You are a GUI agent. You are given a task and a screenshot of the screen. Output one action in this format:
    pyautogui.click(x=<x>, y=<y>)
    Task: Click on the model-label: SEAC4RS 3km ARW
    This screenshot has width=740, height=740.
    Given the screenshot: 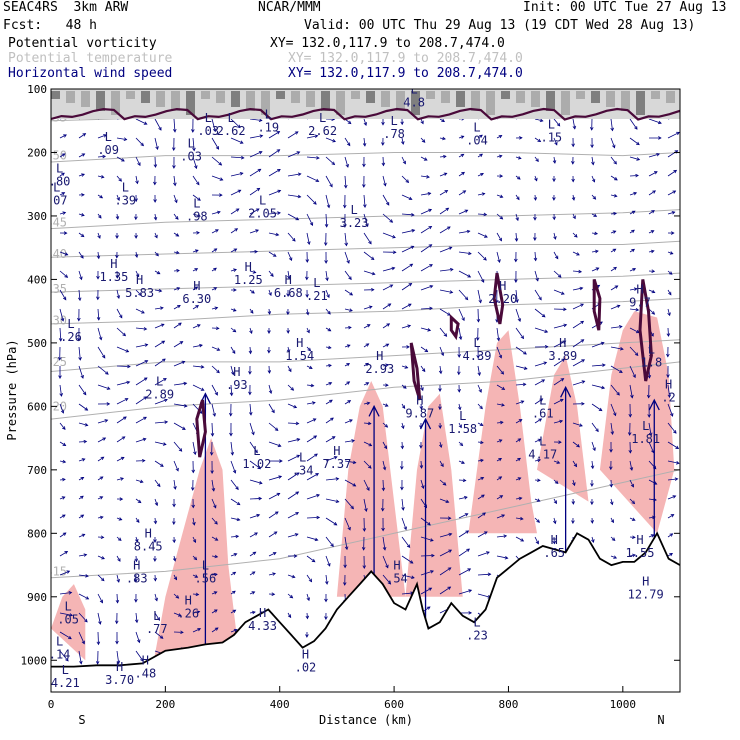 What is the action you would take?
    pyautogui.click(x=66, y=7)
    